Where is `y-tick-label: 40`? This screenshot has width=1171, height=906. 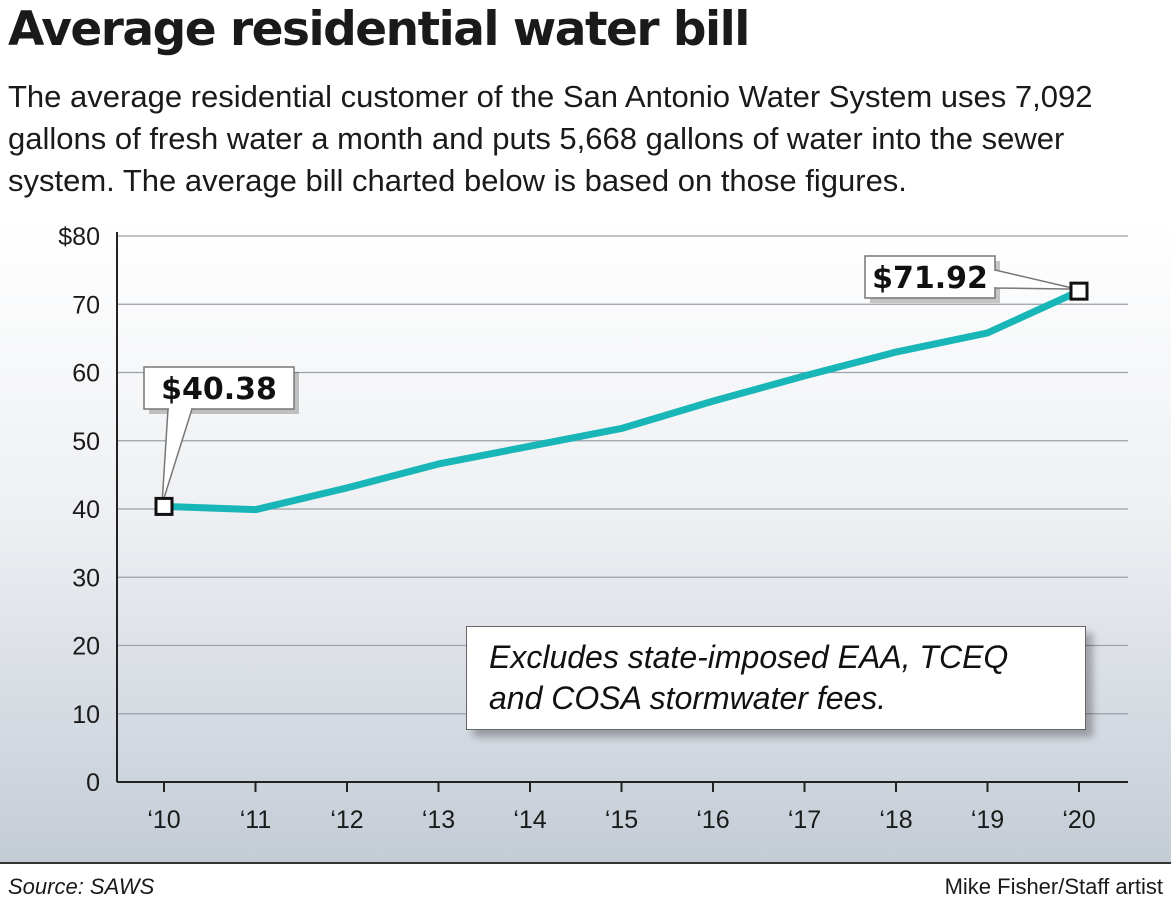 y-tick-label: 40 is located at coordinates (86, 510).